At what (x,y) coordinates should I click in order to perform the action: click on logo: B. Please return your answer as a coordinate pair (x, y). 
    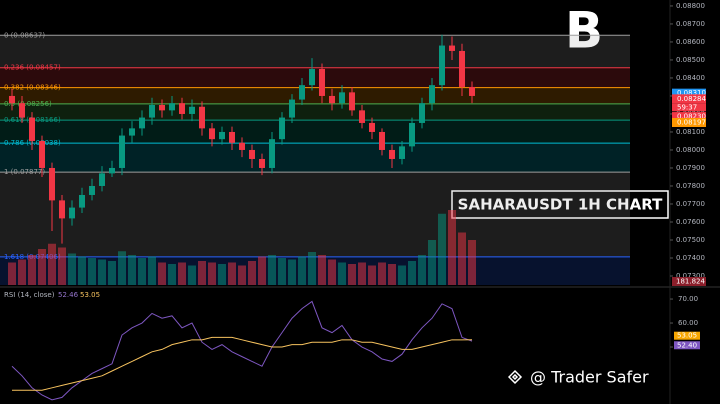
    Looking at the image, I should click on (584, 31).